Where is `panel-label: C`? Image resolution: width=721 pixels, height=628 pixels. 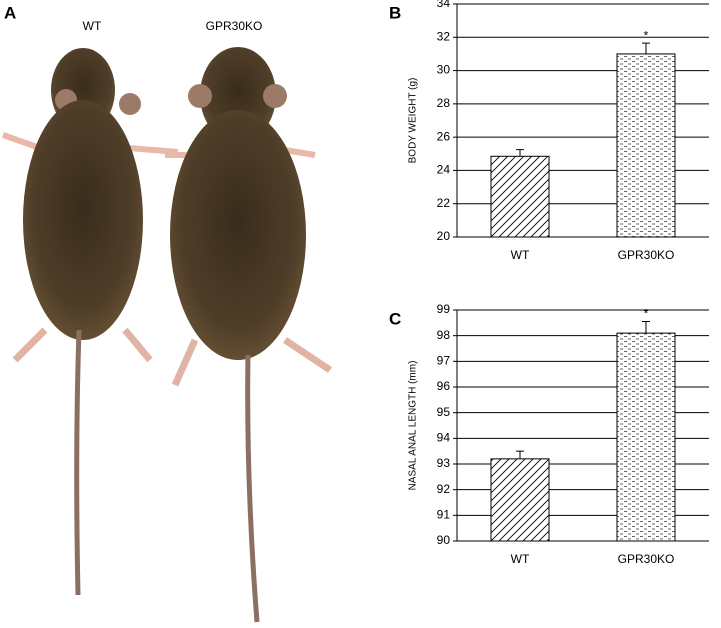
panel-label: C is located at coordinates (395, 318).